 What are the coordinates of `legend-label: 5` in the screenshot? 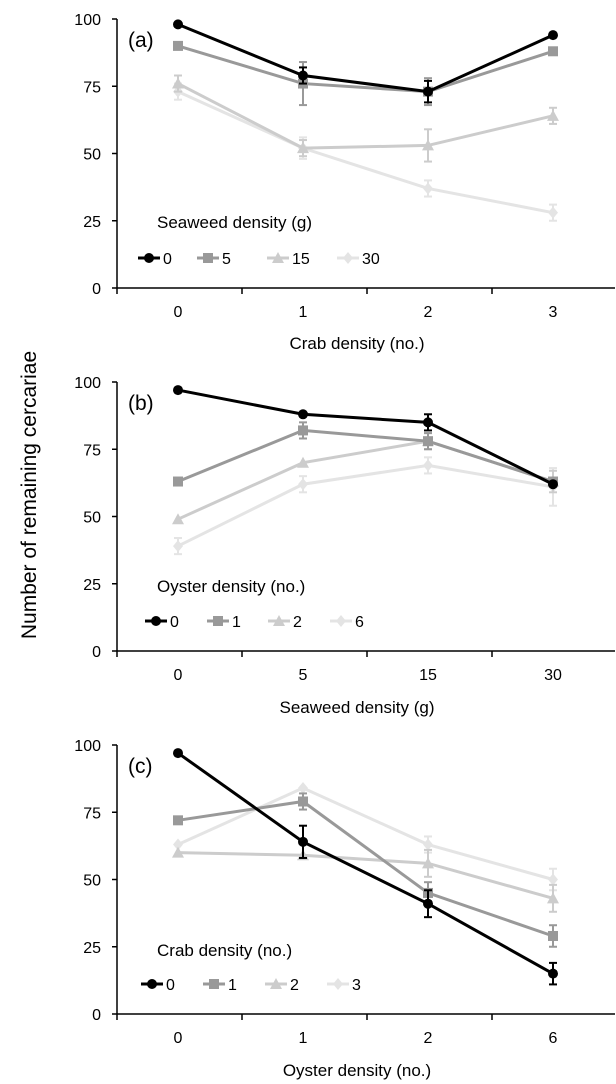 It's located at (226, 259).